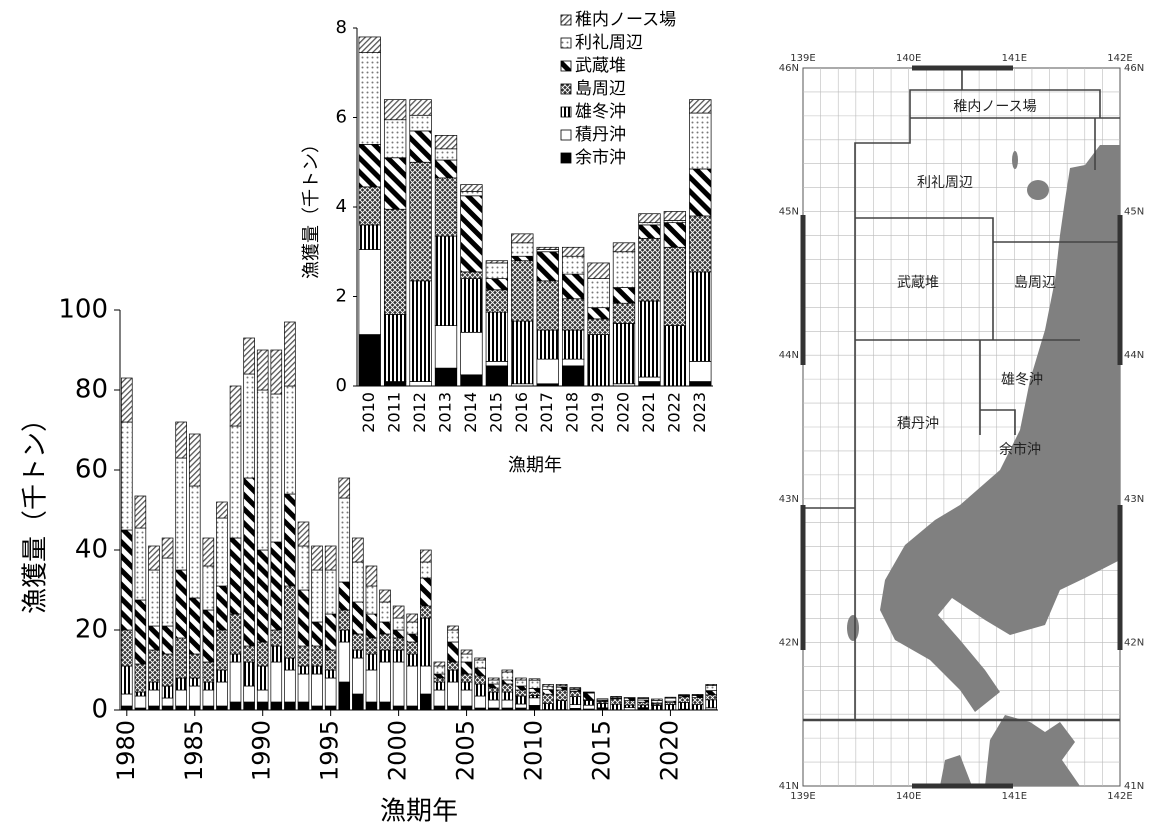  Describe the element at coordinates (918, 424) in the screenshot. I see `area-label: 積丹沖` at that location.